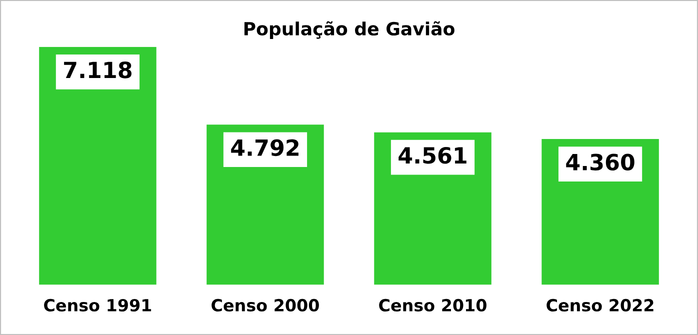  I want to click on bar, so click(97, 165).